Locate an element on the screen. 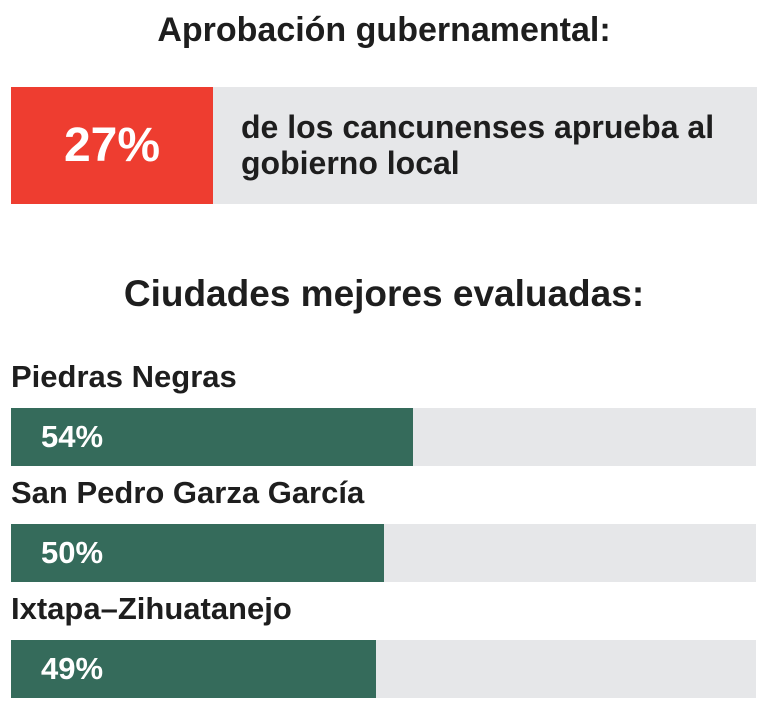 The height and width of the screenshot is (710, 768). approval-title: Aprobación gubernamental: is located at coordinates (384, 30).